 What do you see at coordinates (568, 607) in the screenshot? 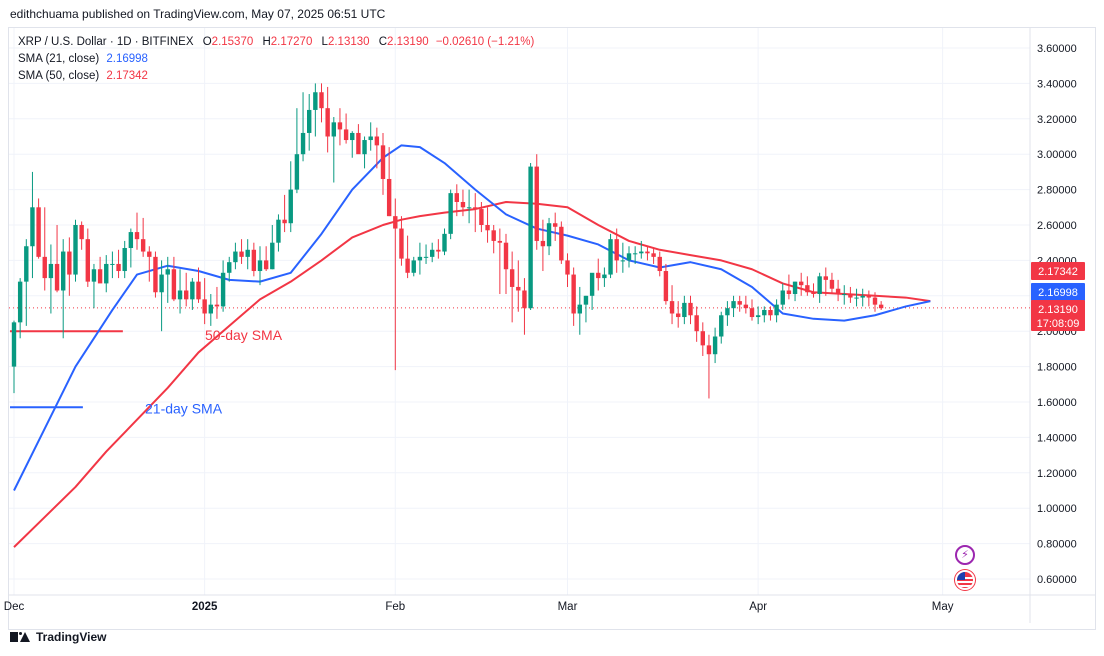
I see `x-tick-label: Mar` at bounding box center [568, 607].